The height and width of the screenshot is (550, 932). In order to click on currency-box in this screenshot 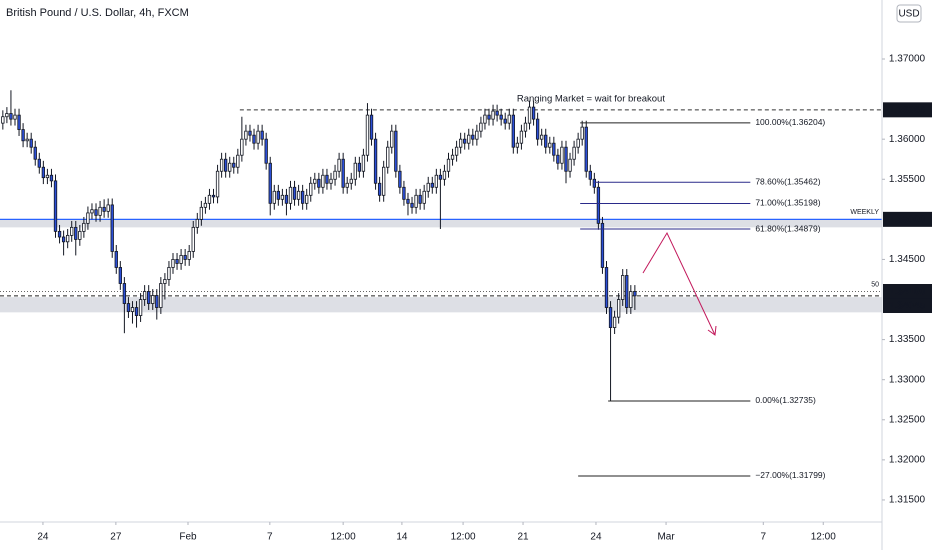, I will do `click(909, 13)`.